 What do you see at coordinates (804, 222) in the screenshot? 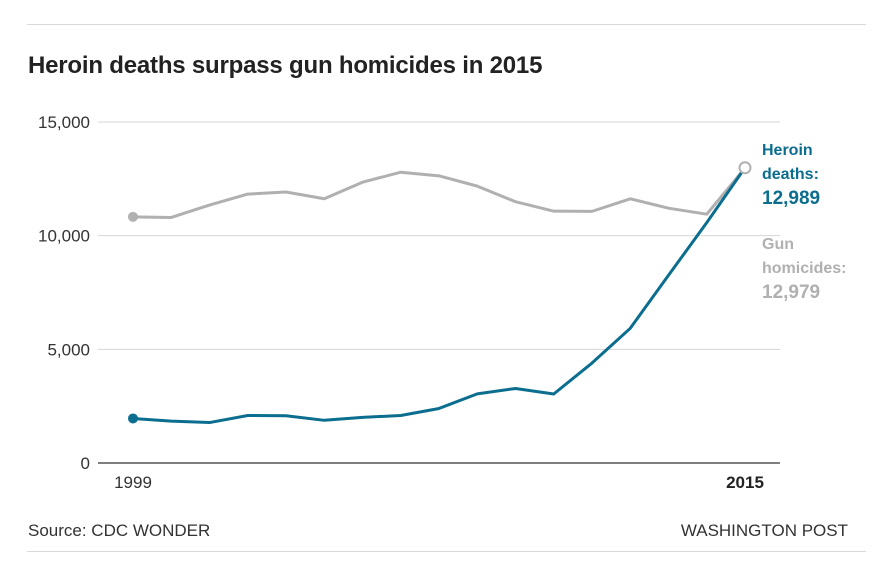
I see `series-labels: Gun homicides: 12,979 Heroin deaths: 12,989` at bounding box center [804, 222].